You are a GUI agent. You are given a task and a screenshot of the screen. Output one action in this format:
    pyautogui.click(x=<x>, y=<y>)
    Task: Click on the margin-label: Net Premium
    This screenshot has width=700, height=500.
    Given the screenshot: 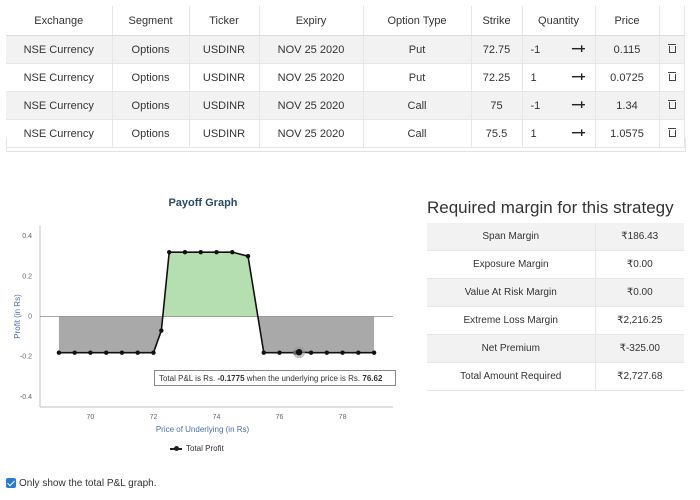 What is the action you would take?
    pyautogui.click(x=511, y=348)
    